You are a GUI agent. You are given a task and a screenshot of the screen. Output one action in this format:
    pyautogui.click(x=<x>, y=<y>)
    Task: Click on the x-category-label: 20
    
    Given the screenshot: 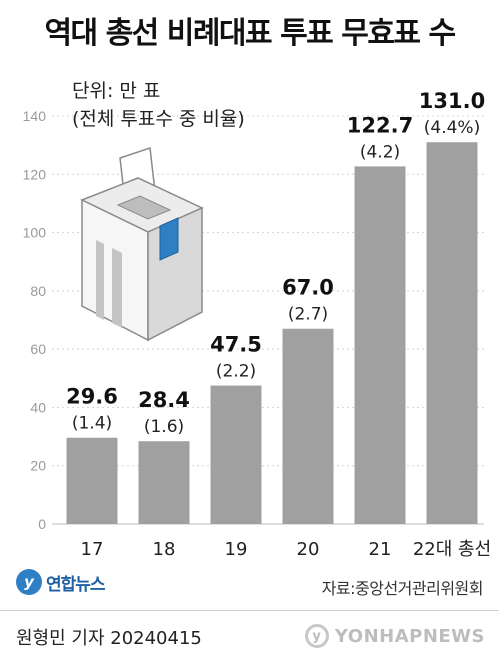 What is the action you would take?
    pyautogui.click(x=308, y=549)
    